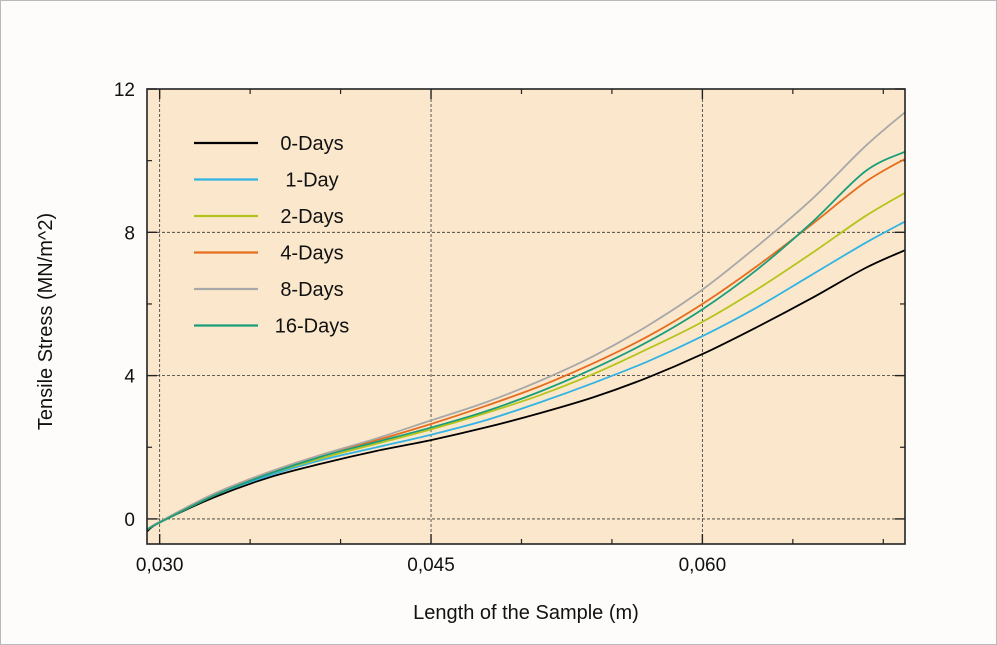  What do you see at coordinates (312, 327) in the screenshot?
I see `legend-label-16-days: 16-Days` at bounding box center [312, 327].